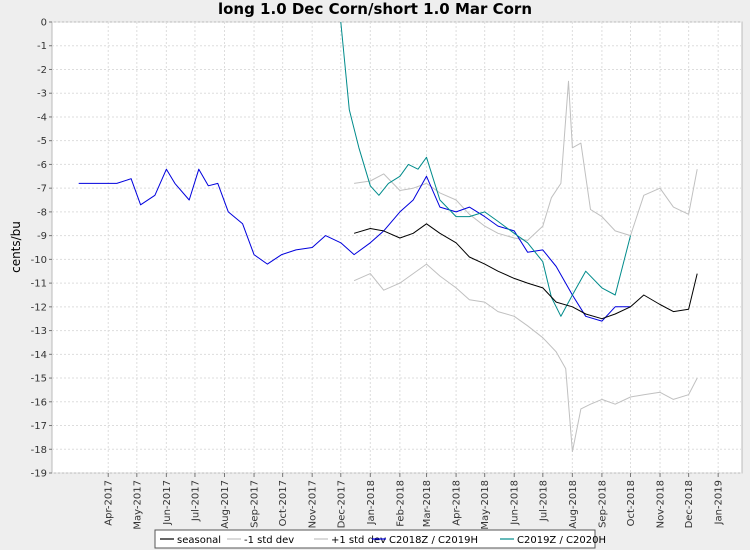 This screenshot has width=750, height=550. I want to click on y-tick-label: -8, so click(42, 212).